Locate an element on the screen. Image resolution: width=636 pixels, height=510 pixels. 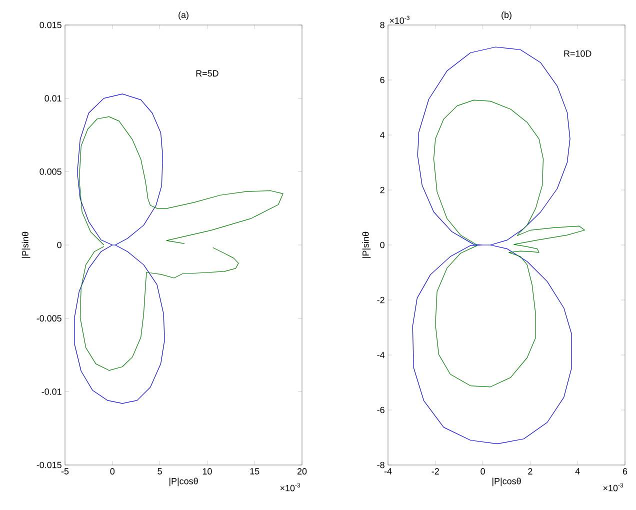
y-tick-label: 4 is located at coordinates (382, 135).